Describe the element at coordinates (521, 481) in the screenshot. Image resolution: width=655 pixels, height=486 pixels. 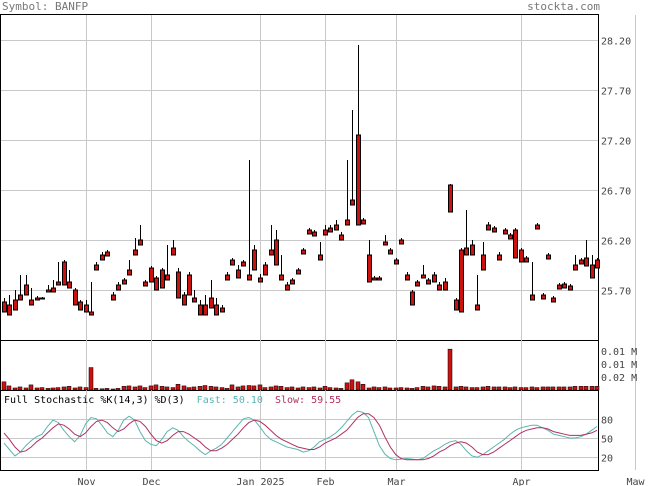
I see `x-tick-label-5: Apr` at that location.